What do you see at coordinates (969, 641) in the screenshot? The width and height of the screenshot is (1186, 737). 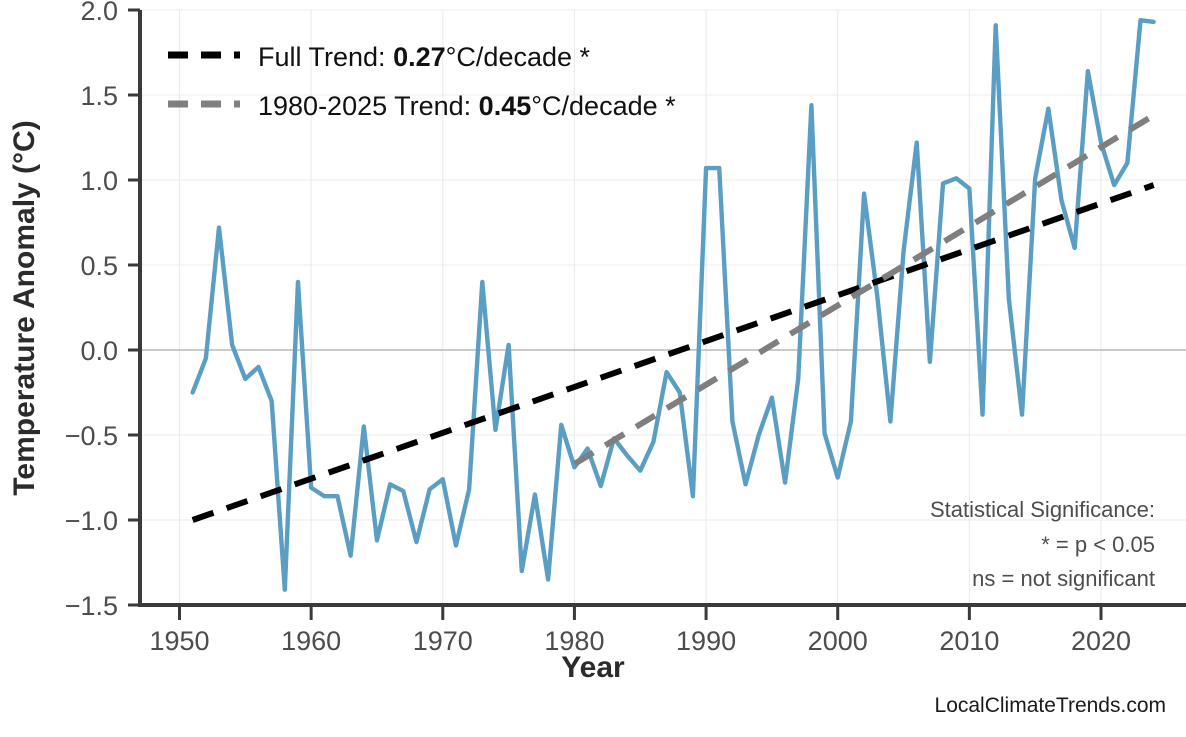 I see `x-tick-label: 2010` at bounding box center [969, 641].